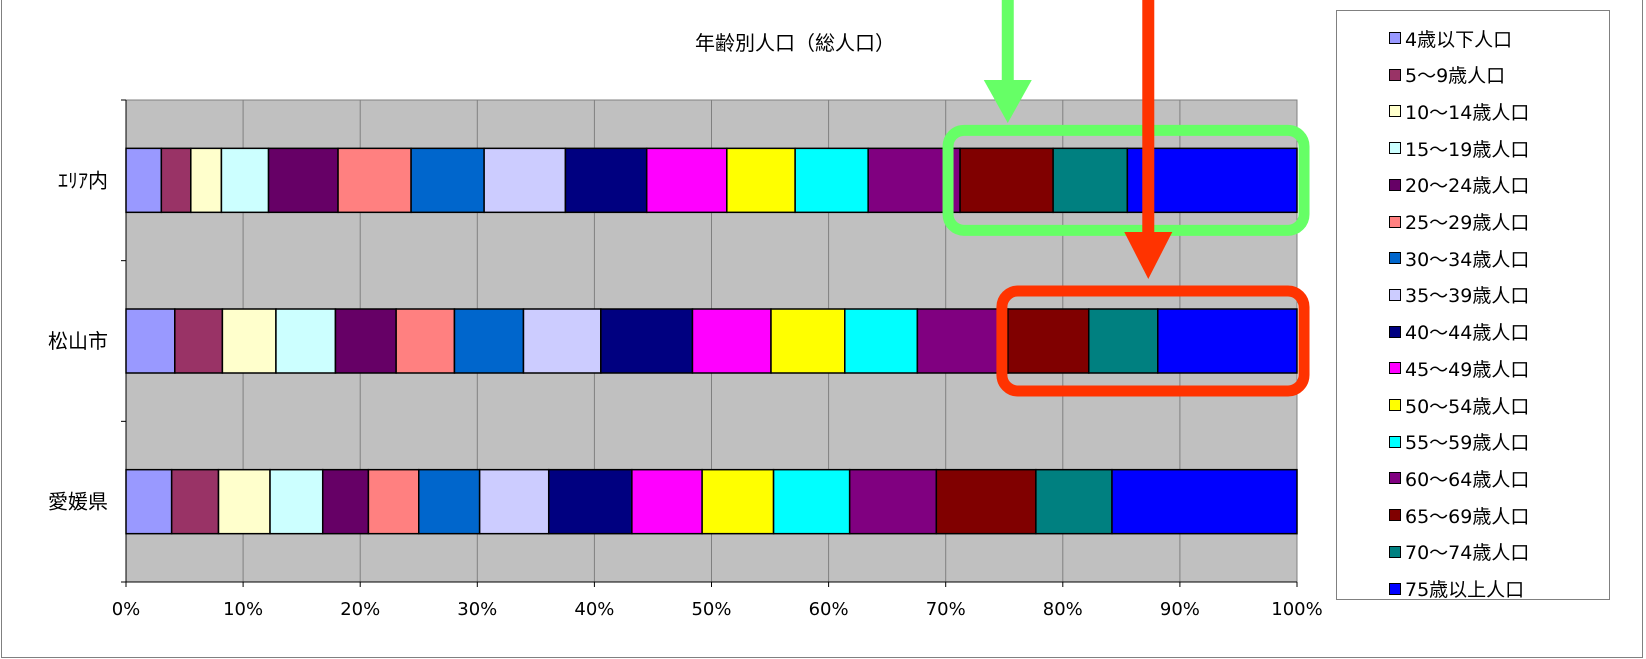 The image size is (1646, 659). Describe the element at coordinates (1467, 186) in the screenshot. I see `legend-label: 20～24歳人口` at that location.